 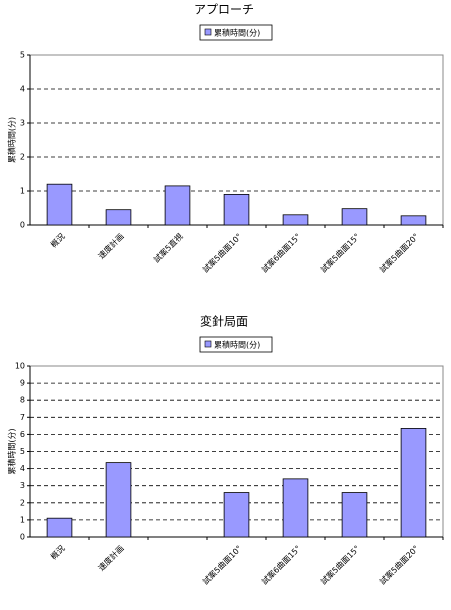 I want to click on y-tick-label: 10, so click(x=20, y=366).